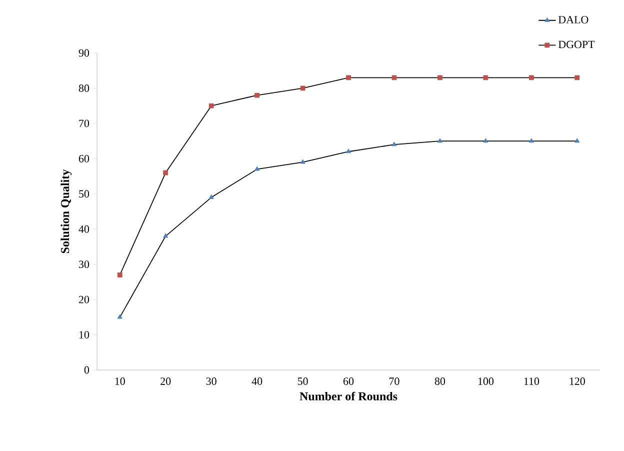 This screenshot has height=451, width=624. What do you see at coordinates (573, 20) in the screenshot?
I see `legend-label: DALO` at bounding box center [573, 20].